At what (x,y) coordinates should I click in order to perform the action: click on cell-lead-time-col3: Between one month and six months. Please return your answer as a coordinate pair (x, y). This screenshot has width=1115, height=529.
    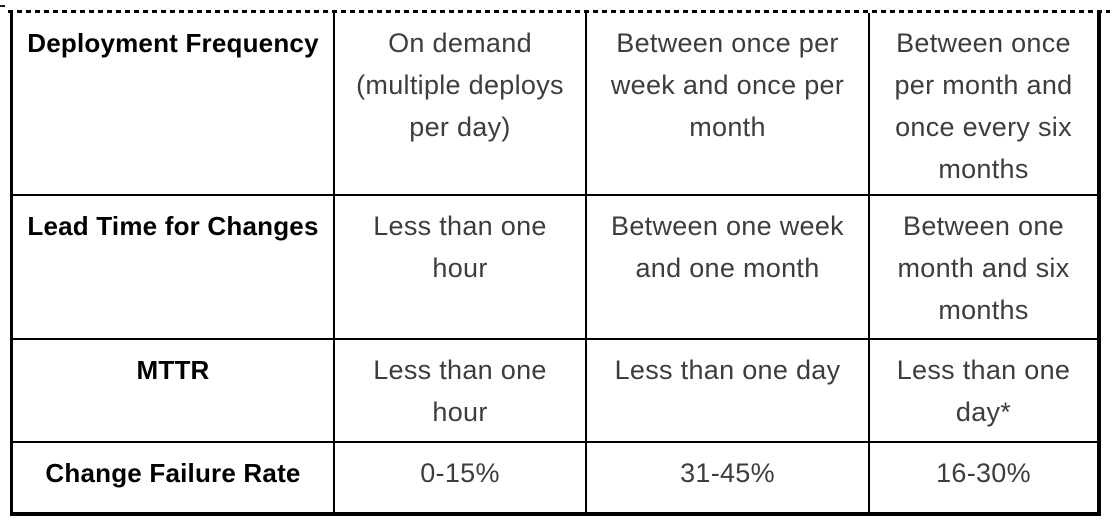
    Looking at the image, I should click on (983, 268).